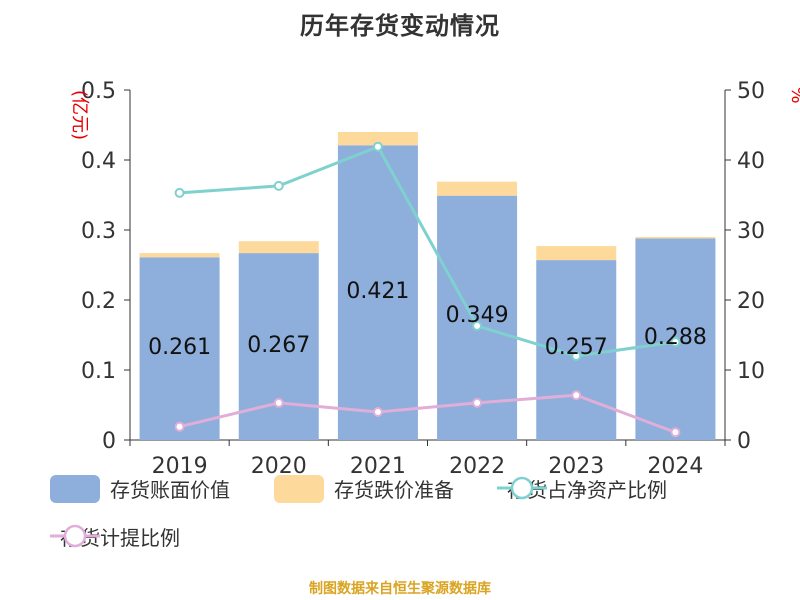 This screenshot has height=600, width=800. What do you see at coordinates (675, 466) in the screenshot?
I see `x-tick-label: 2024` at bounding box center [675, 466].